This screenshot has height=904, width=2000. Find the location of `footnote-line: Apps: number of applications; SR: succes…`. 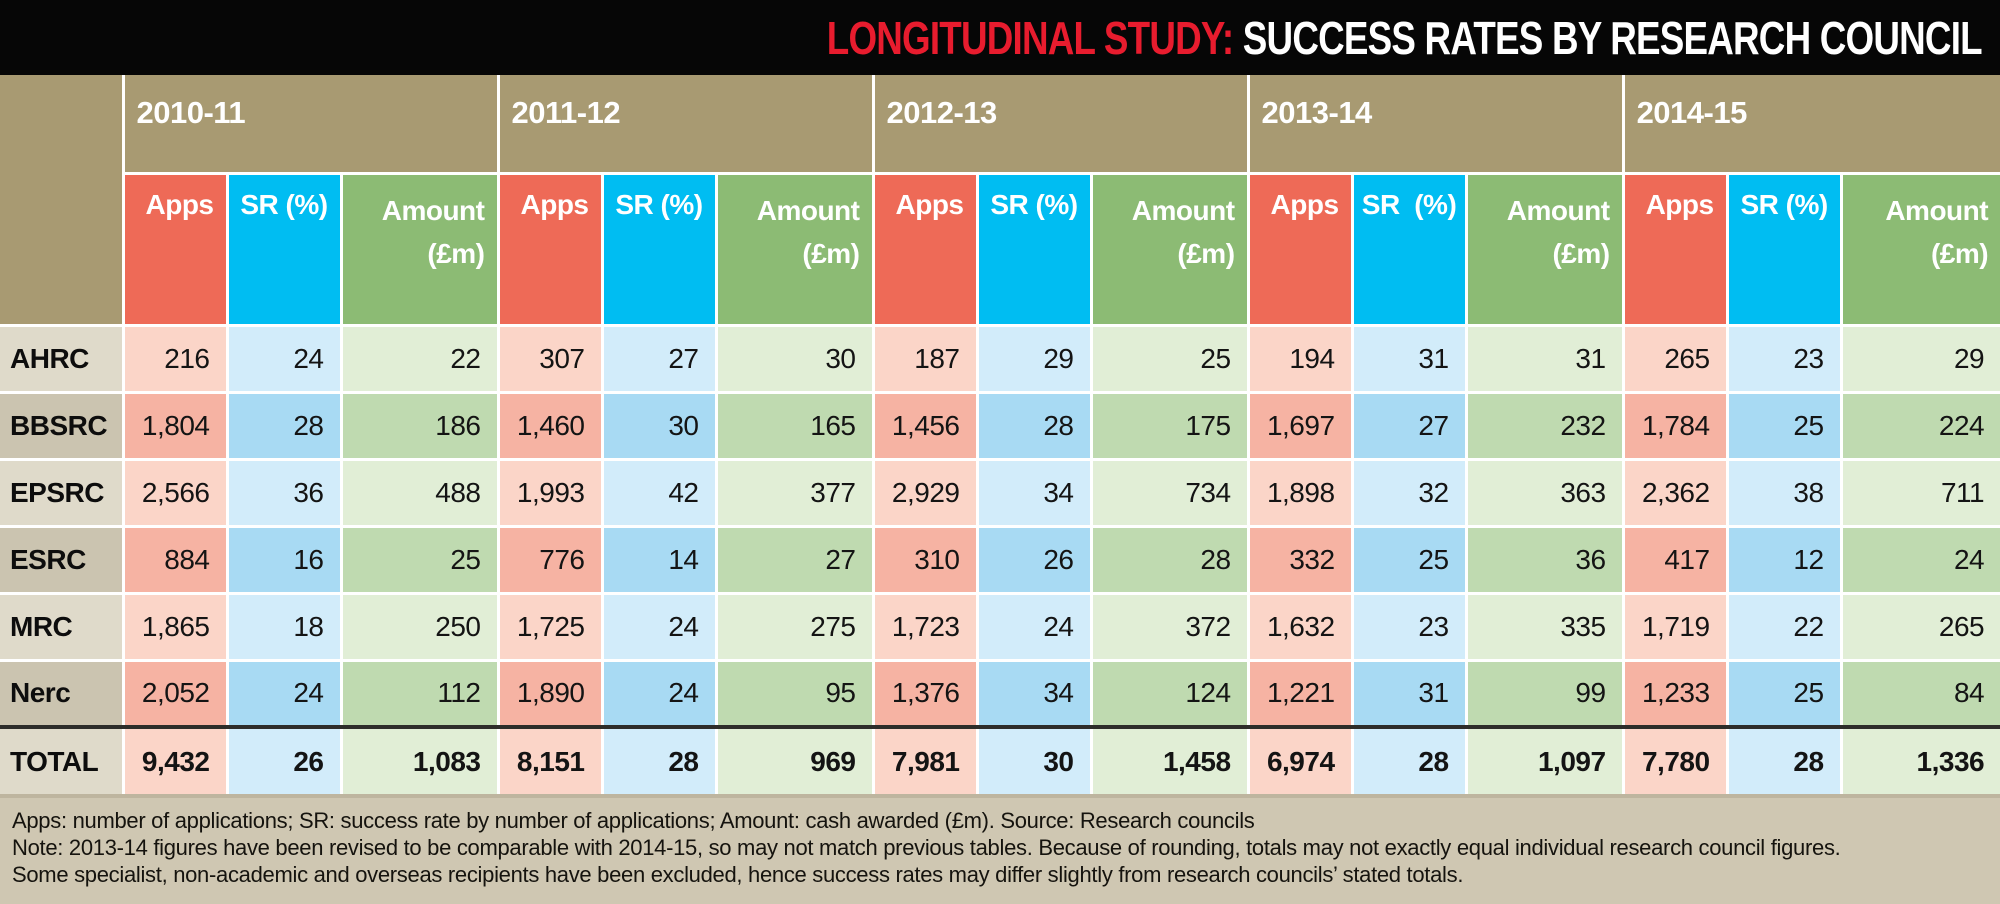

footnote-line: Apps: number of applications; SR: succes… is located at coordinates (633, 820).